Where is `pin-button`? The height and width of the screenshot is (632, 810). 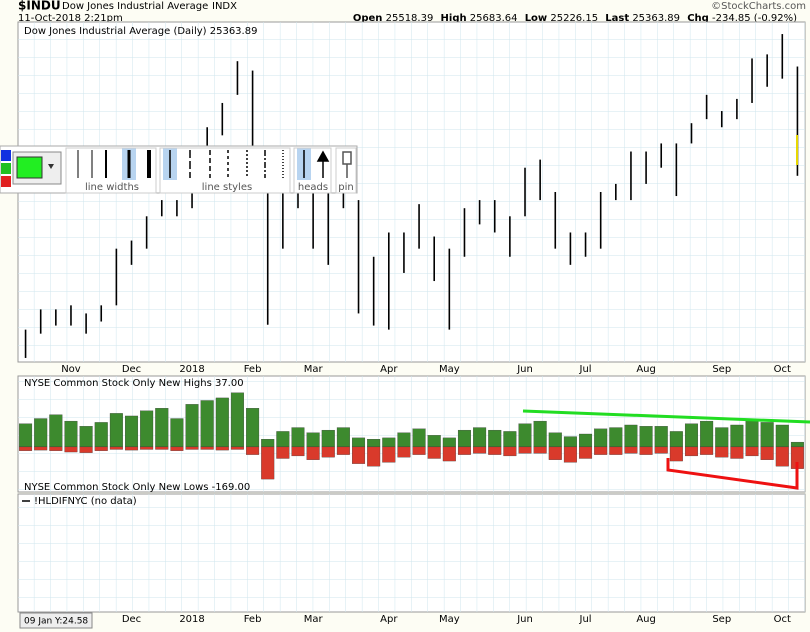 pin-button is located at coordinates (346, 170).